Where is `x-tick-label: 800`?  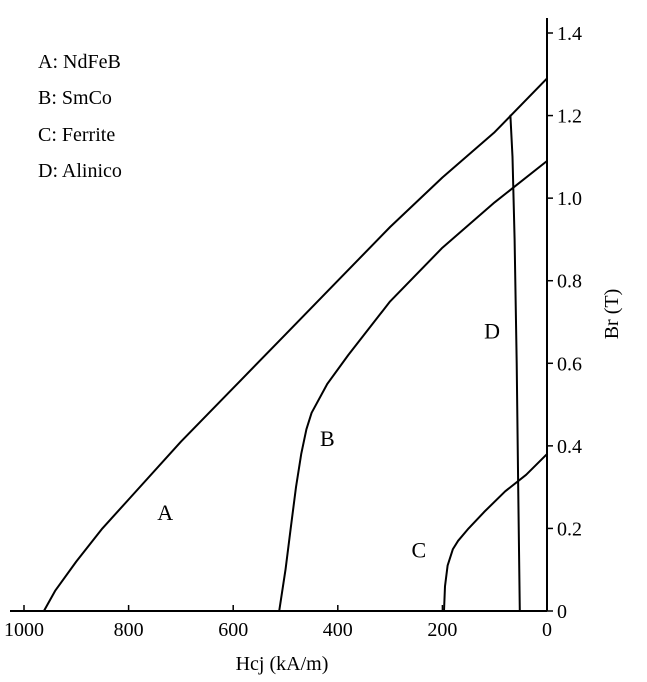 x-tick-label: 800 is located at coordinates (129, 630).